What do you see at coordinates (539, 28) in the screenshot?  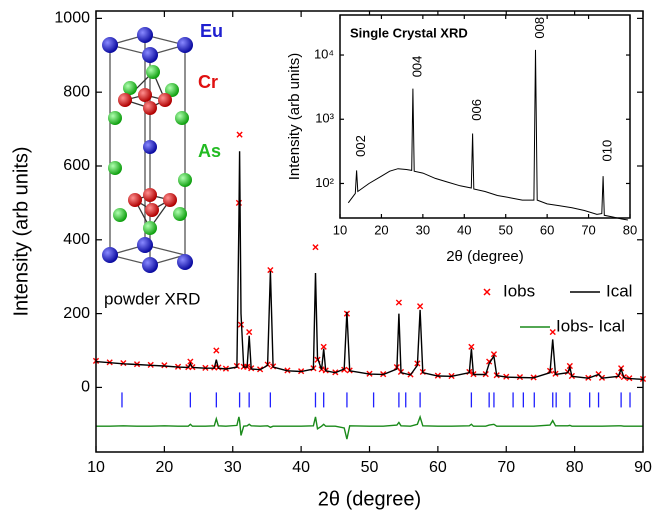 I see `peak-label: 008` at bounding box center [539, 28].